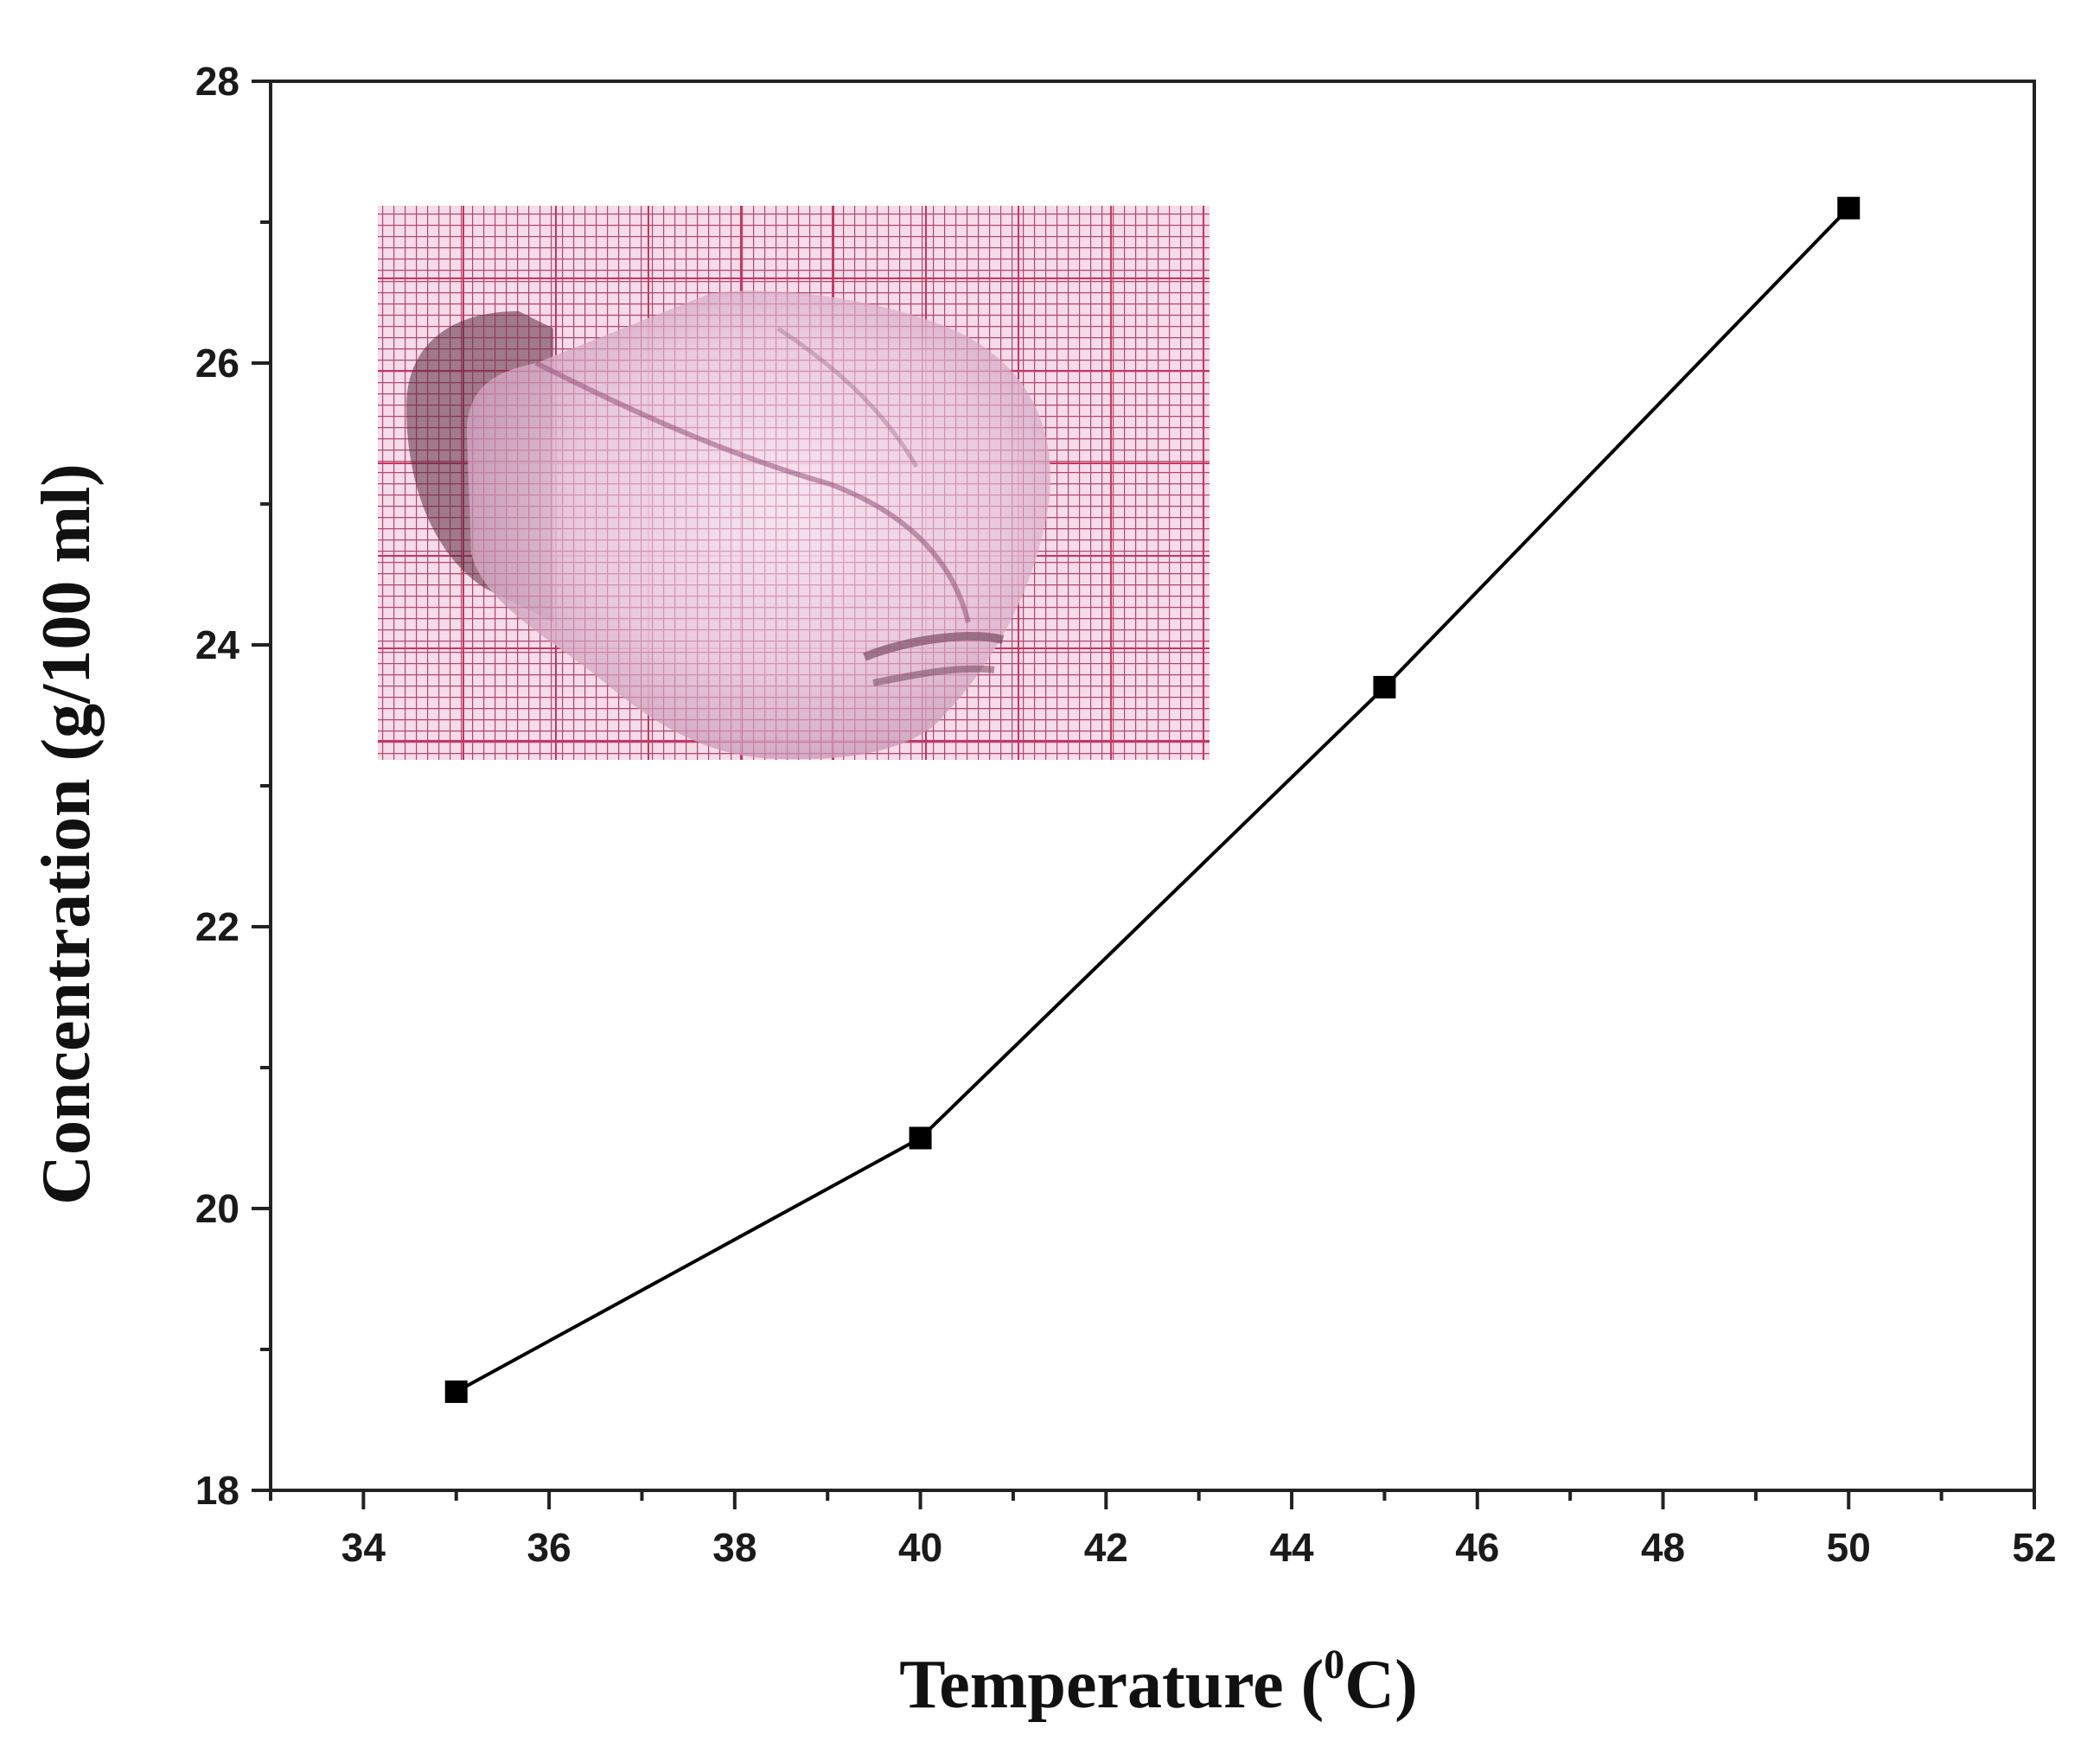  Describe the element at coordinates (1334, 1664) in the screenshot. I see `x-axis-title-superscript: 0` at that location.